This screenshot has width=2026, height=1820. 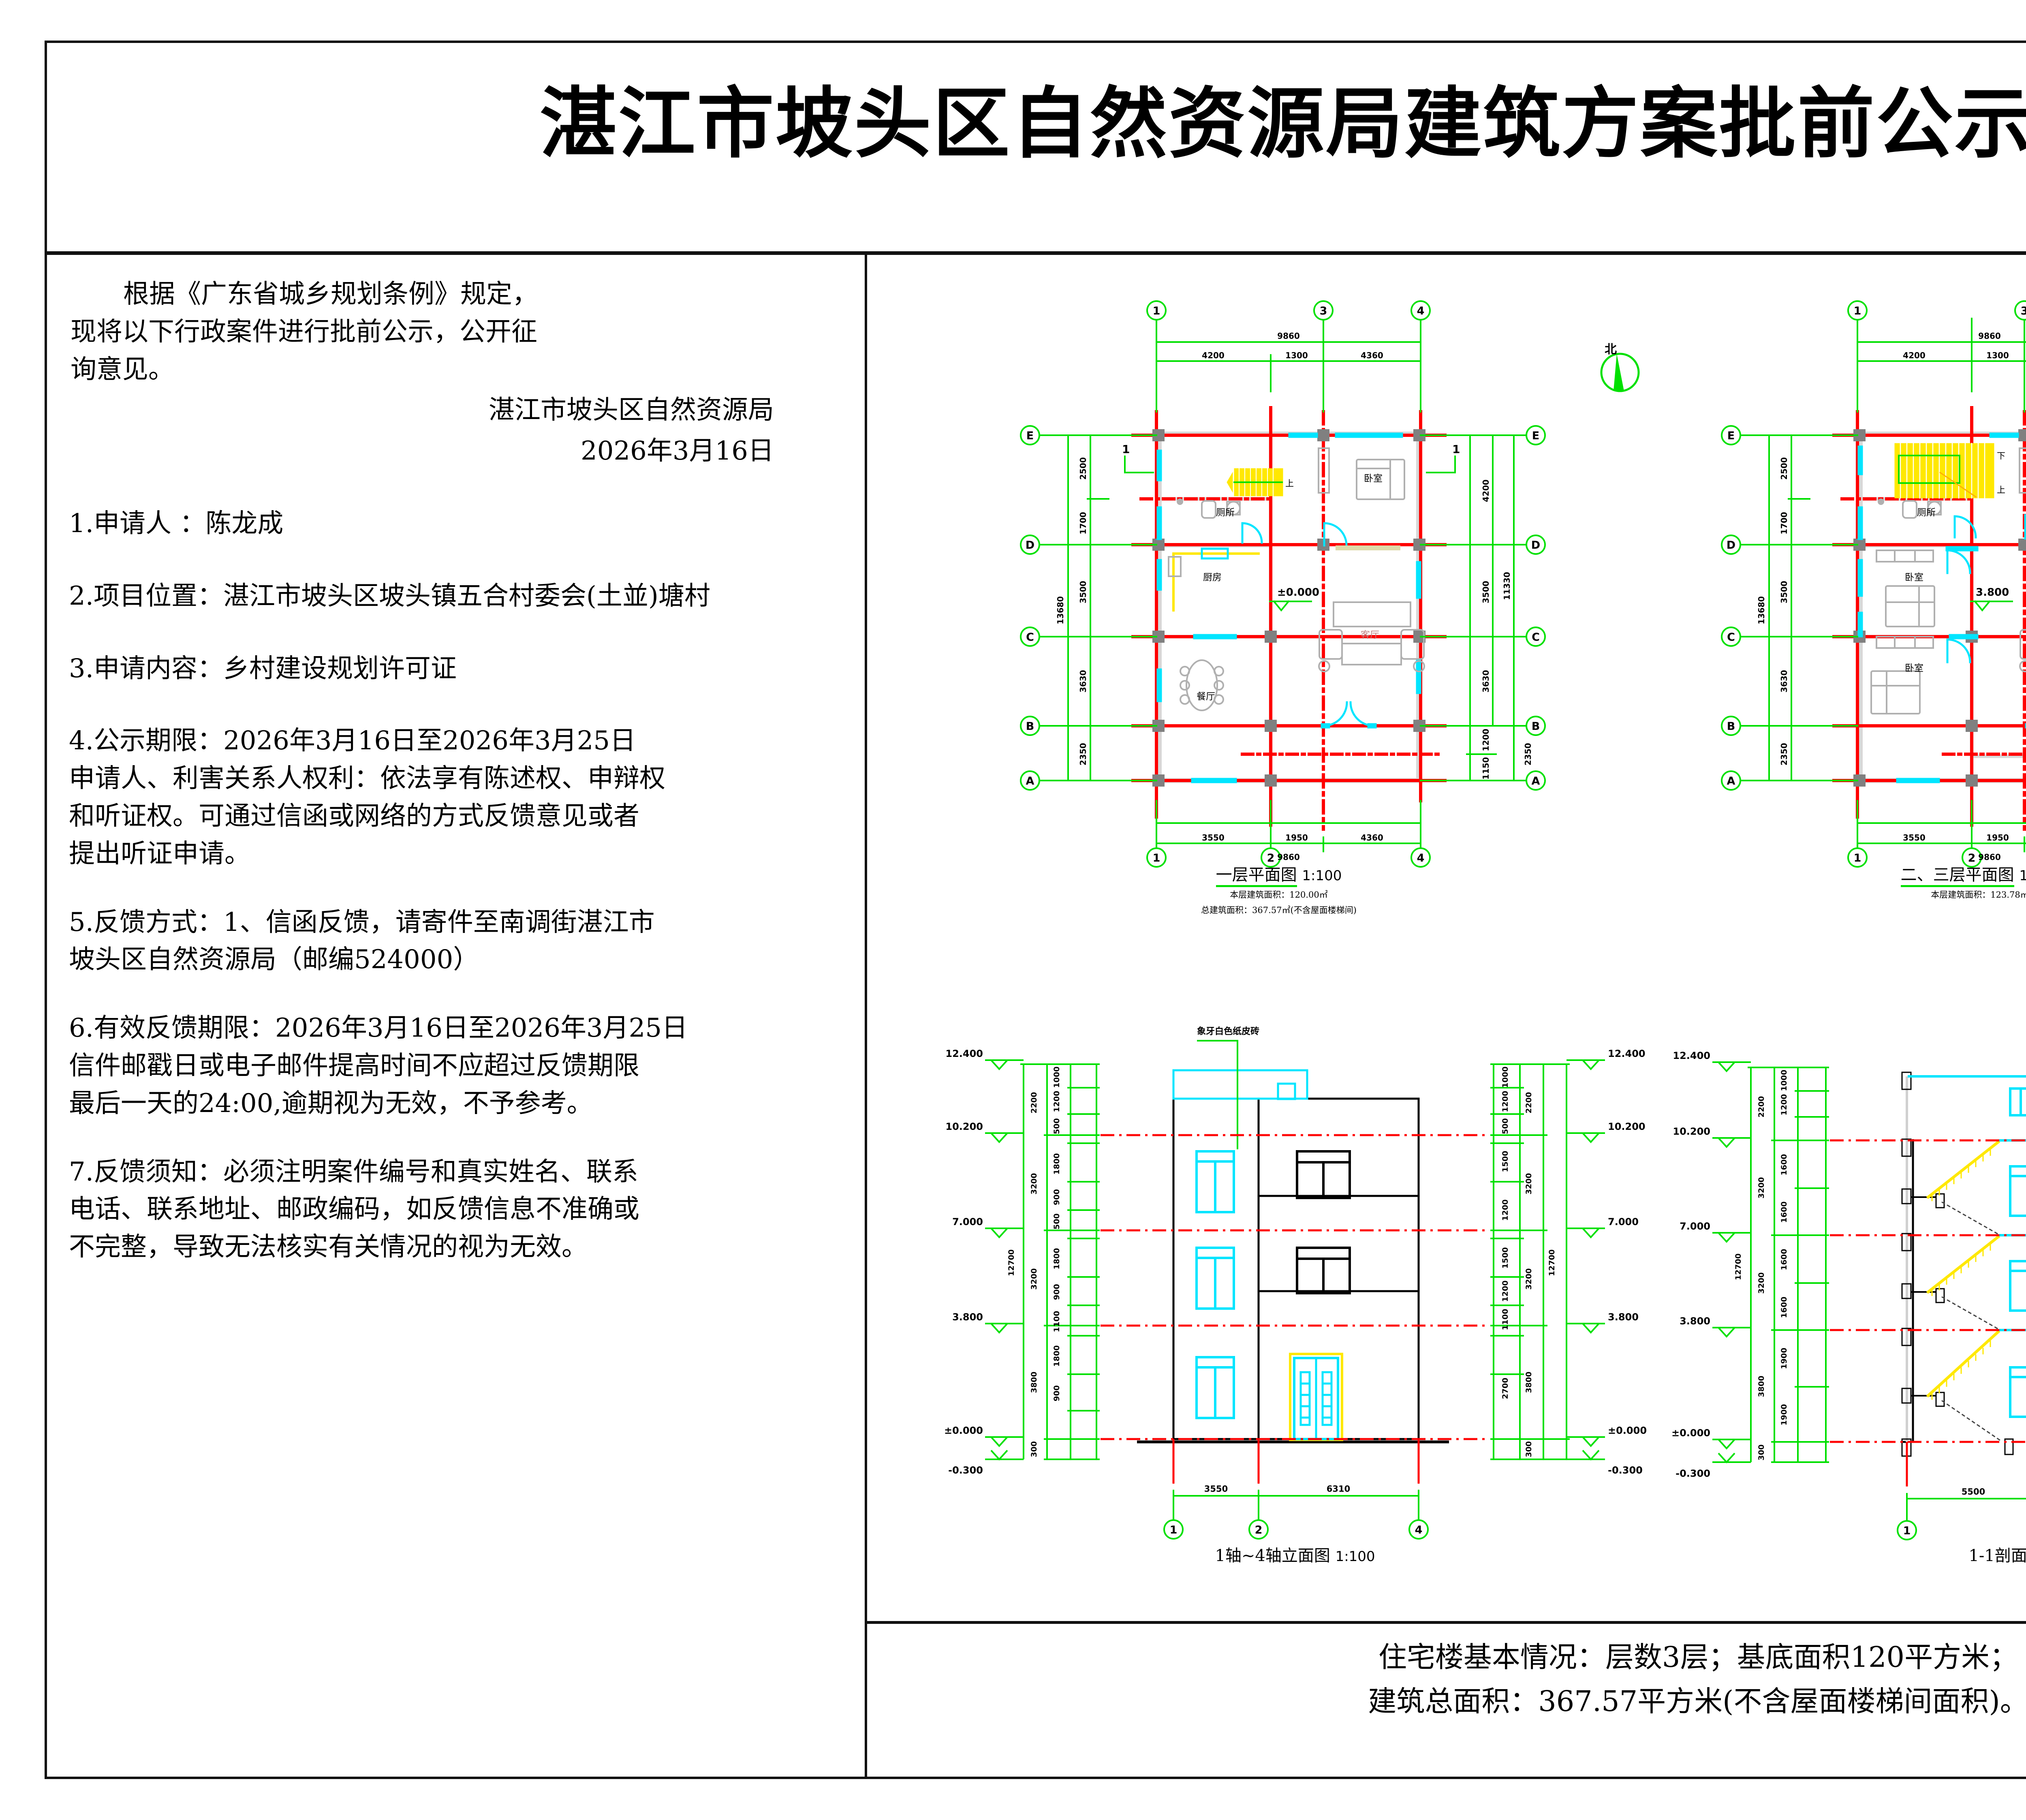 I want to click on panel-divider, so click(x=866, y=1015).